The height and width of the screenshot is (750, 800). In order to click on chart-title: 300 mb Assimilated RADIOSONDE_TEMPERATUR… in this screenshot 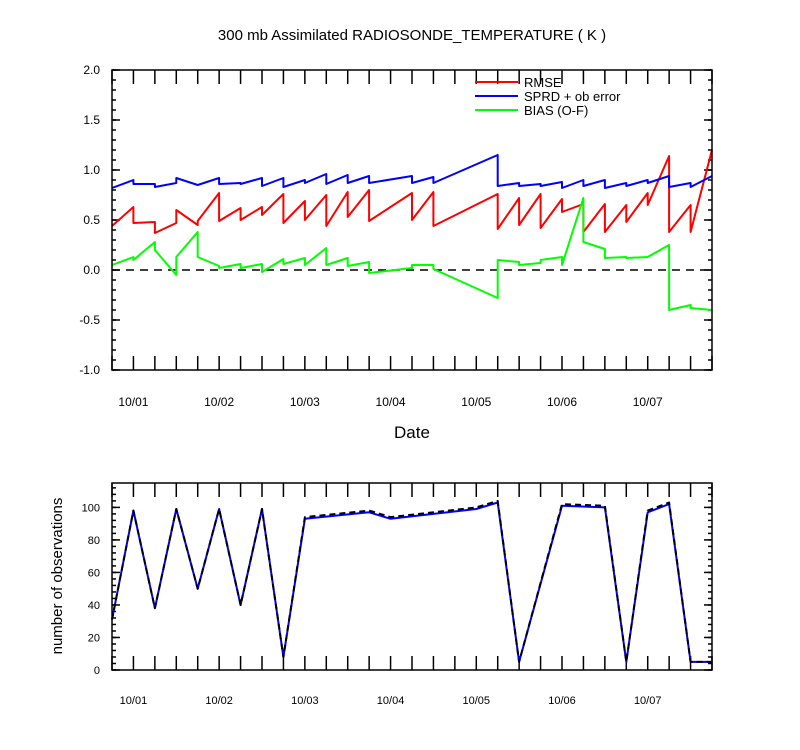, I will do `click(412, 35)`.